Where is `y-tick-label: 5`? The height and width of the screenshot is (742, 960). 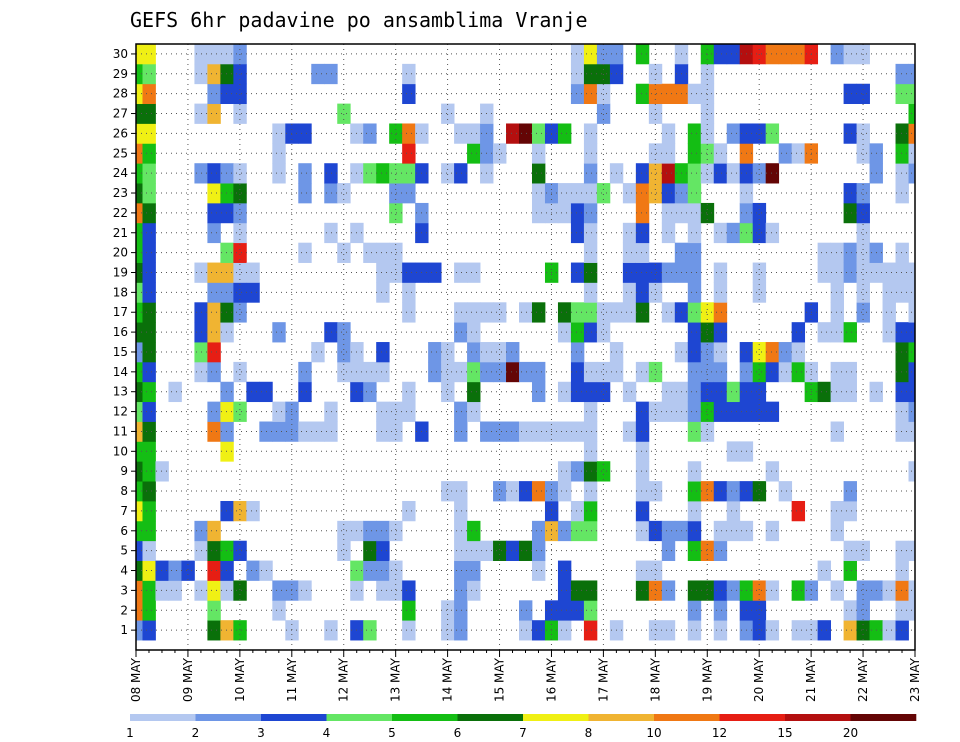 y-tick-label: 5 is located at coordinates (124, 551).